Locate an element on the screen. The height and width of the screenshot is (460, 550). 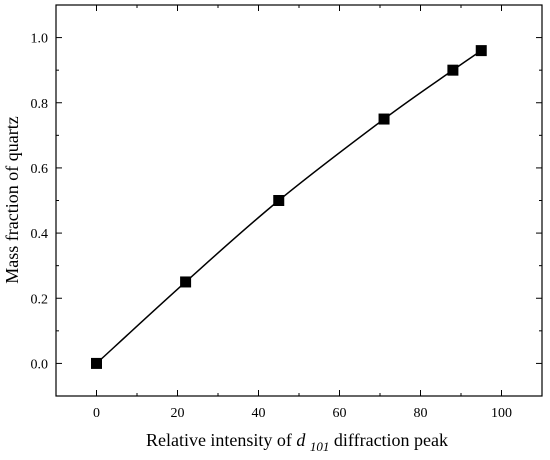
y-tick-label: 0.2 is located at coordinates (40, 299).